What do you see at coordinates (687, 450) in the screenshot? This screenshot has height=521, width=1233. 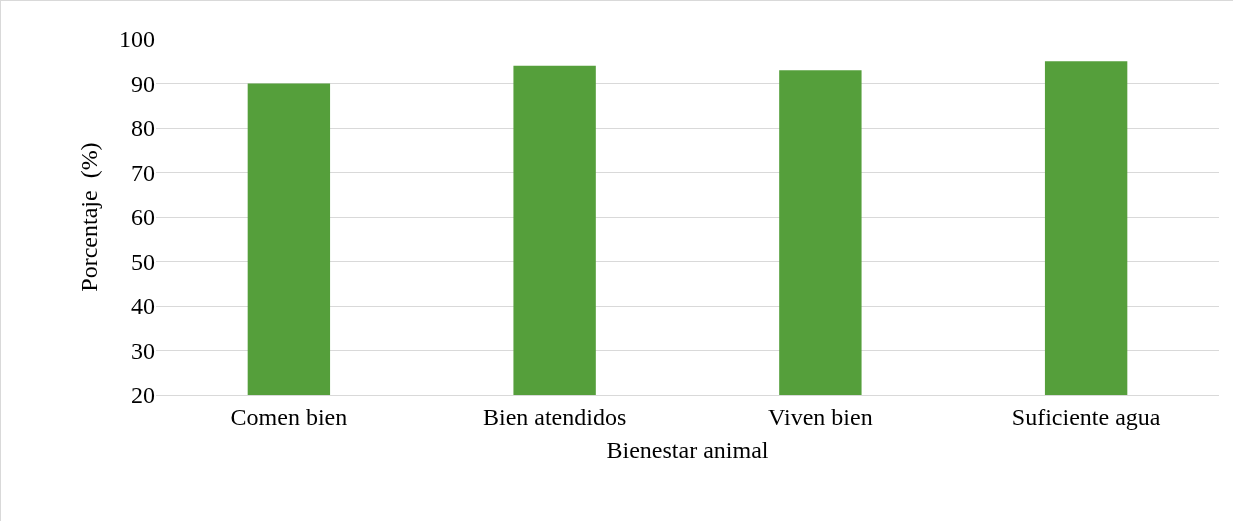 I see `x-axis-title: Bienestar animal` at bounding box center [687, 450].